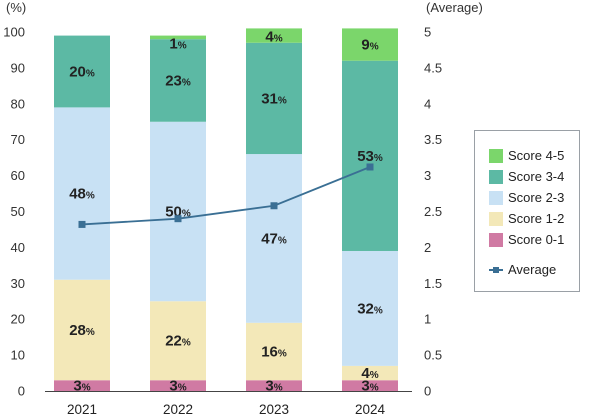 The height and width of the screenshot is (420, 594). I want to click on y-right-tick-label: 1.5, so click(433, 283).